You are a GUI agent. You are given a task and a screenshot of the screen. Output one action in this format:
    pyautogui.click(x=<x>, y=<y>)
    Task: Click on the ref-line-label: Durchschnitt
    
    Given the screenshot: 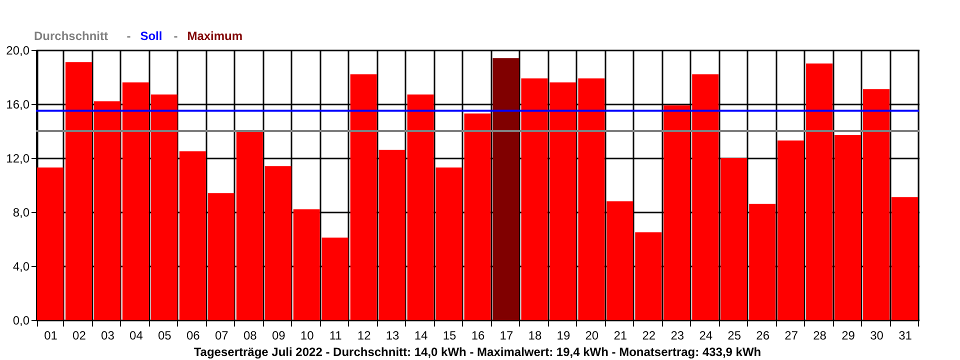 What is the action you would take?
    pyautogui.click(x=71, y=36)
    